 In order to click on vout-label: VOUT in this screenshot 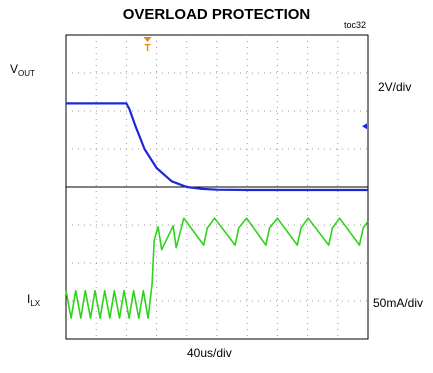, I will do `click(22, 70)`.